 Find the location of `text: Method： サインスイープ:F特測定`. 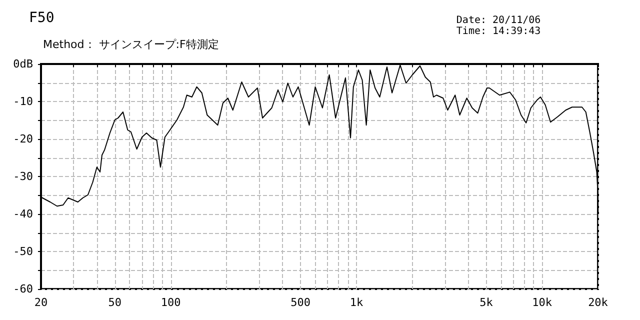

text: Method： サインスイープ:F特測定 is located at coordinates (131, 44).